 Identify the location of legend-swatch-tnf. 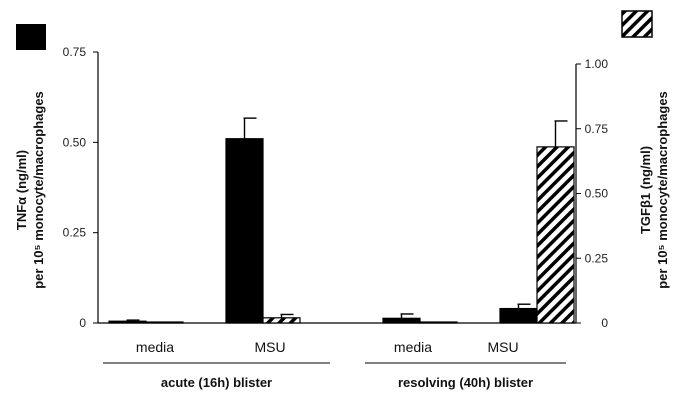
(31, 37).